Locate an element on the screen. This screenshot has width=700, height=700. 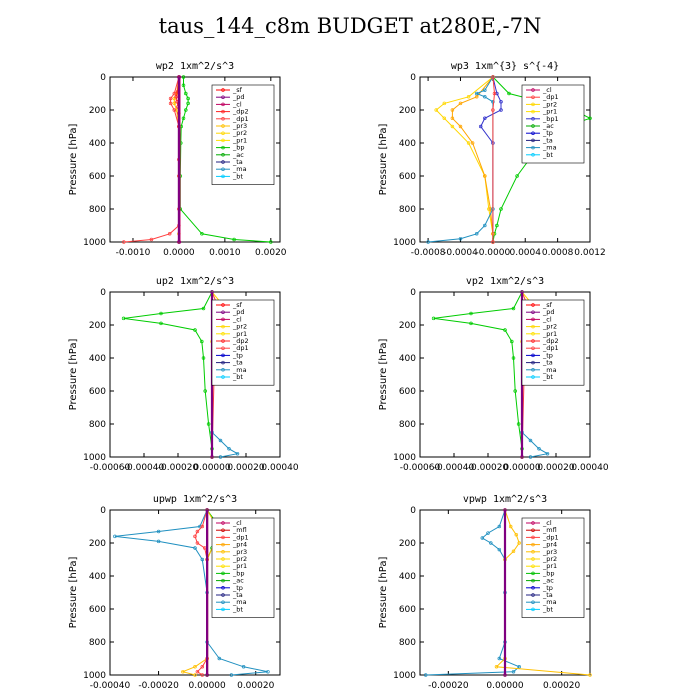
legend-label: _pd is located at coordinates (238, 312).